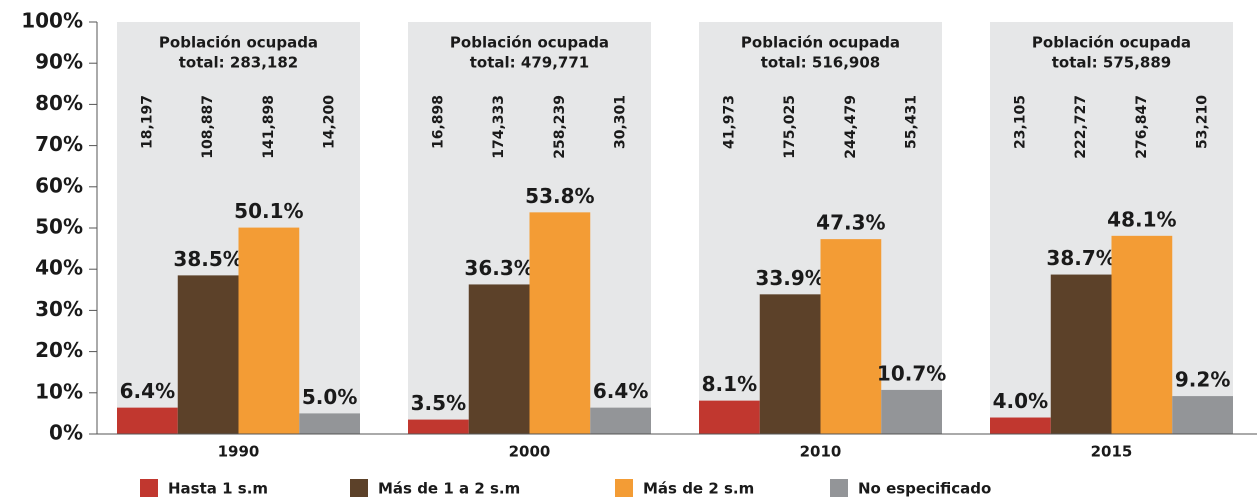  I want to click on value-label: 38.7%, so click(1080, 258).